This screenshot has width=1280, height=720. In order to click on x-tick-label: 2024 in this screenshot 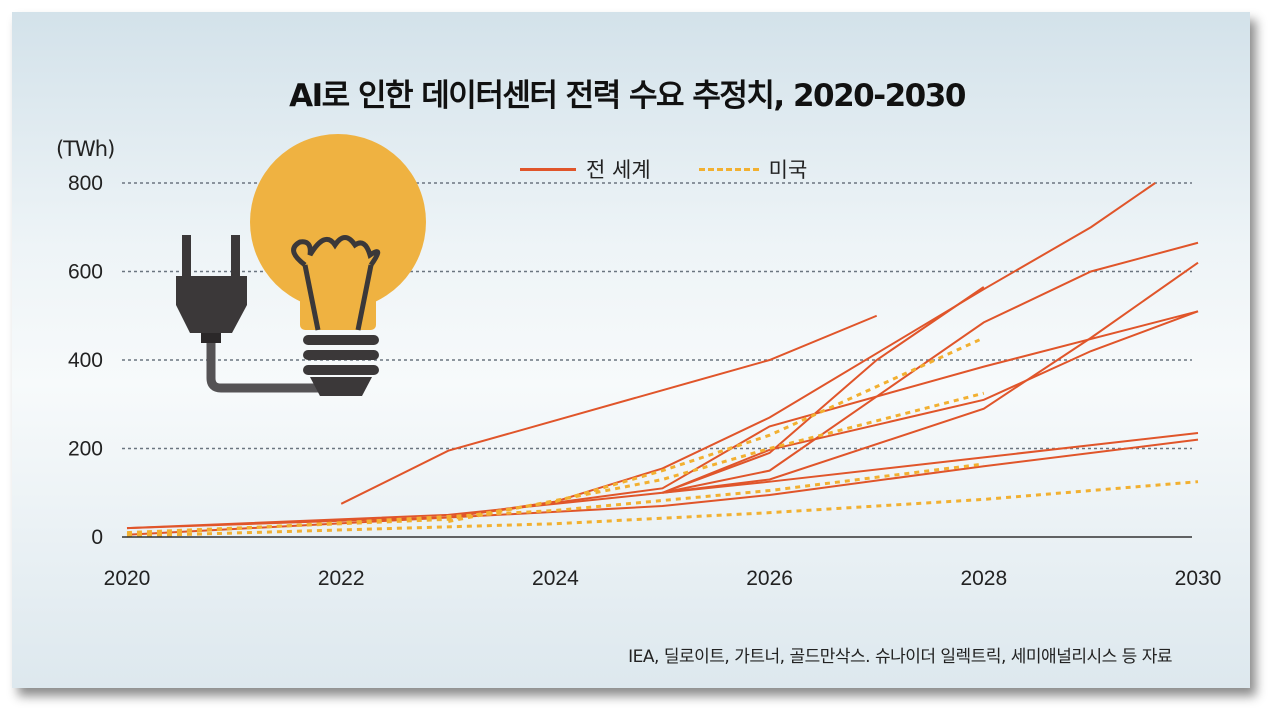, I will do `click(555, 578)`.